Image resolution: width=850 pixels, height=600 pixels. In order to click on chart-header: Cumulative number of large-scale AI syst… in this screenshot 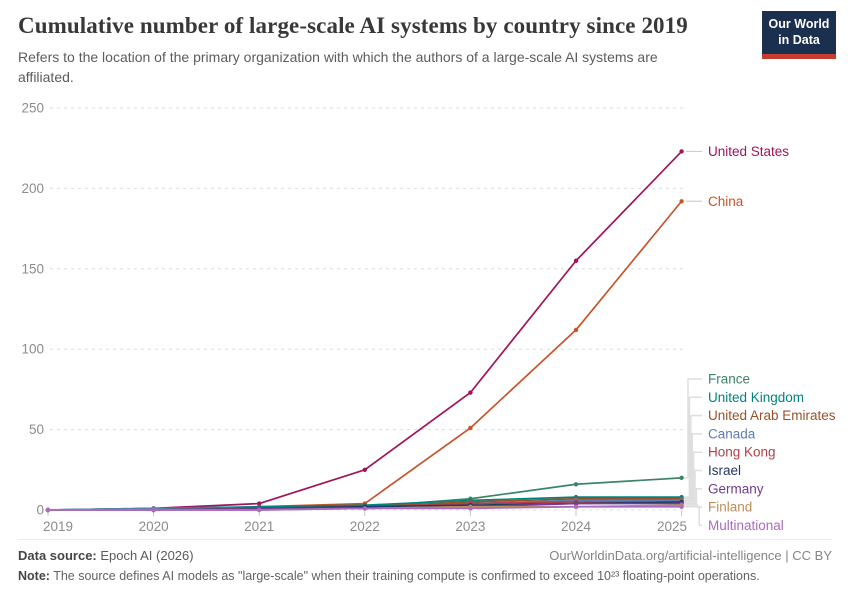, I will do `click(382, 49)`.